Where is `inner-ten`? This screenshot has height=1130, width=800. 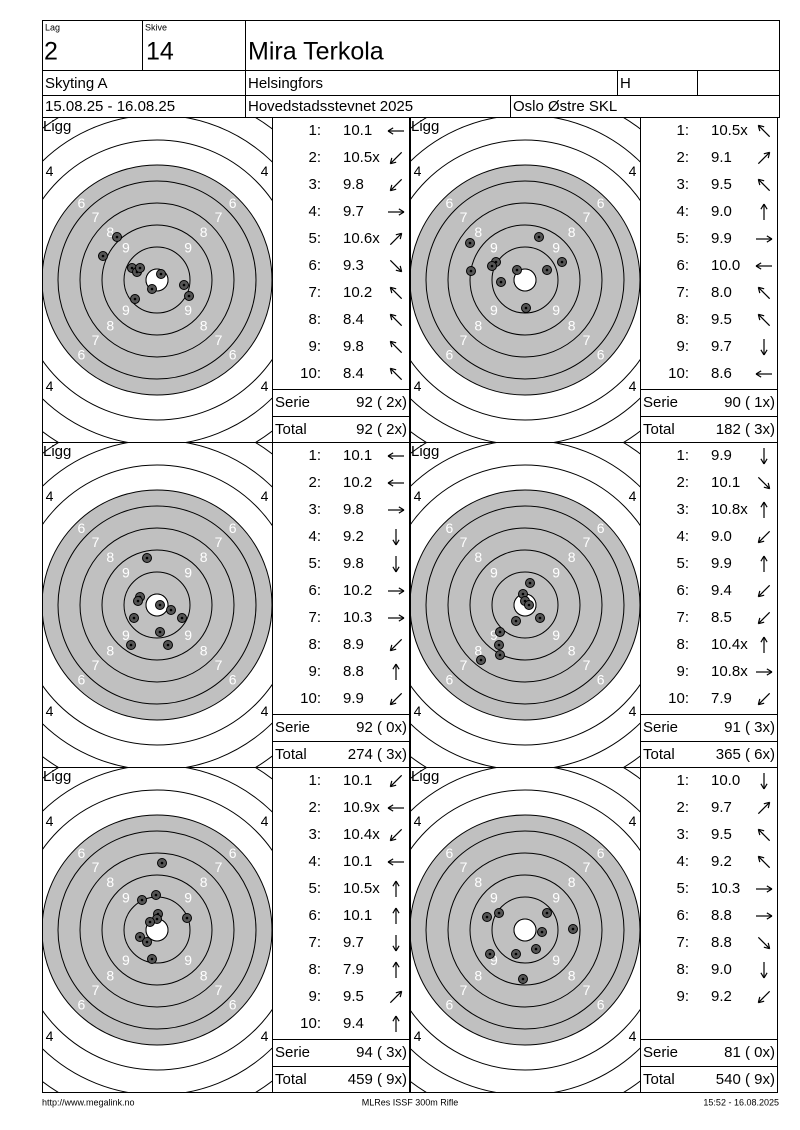
inner-ten is located at coordinates (525, 280).